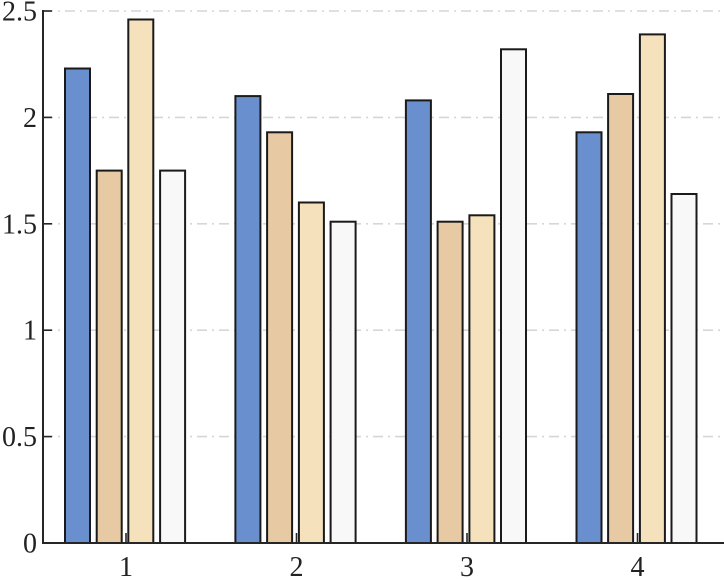 The width and height of the screenshot is (724, 580). What do you see at coordinates (173, 356) in the screenshot?
I see `bar-group1-series-white` at bounding box center [173, 356].